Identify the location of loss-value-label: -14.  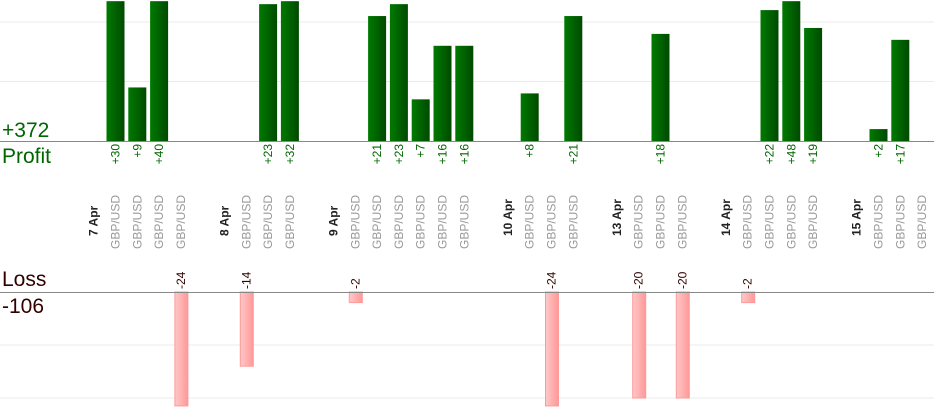
(246, 280).